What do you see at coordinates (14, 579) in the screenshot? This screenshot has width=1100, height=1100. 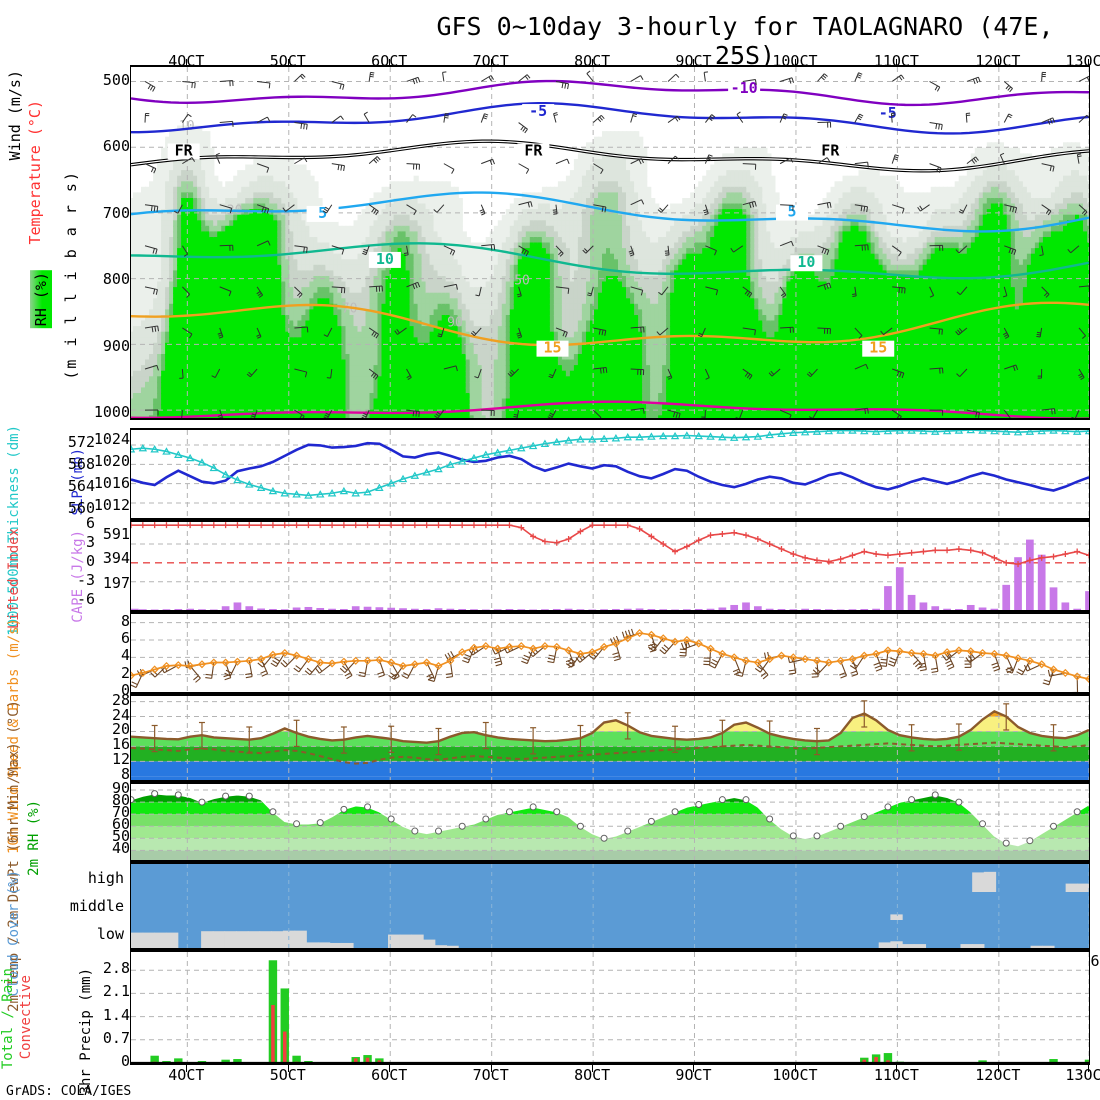 I see `lifted-index-label: Lifted Index` at bounding box center [14, 579].